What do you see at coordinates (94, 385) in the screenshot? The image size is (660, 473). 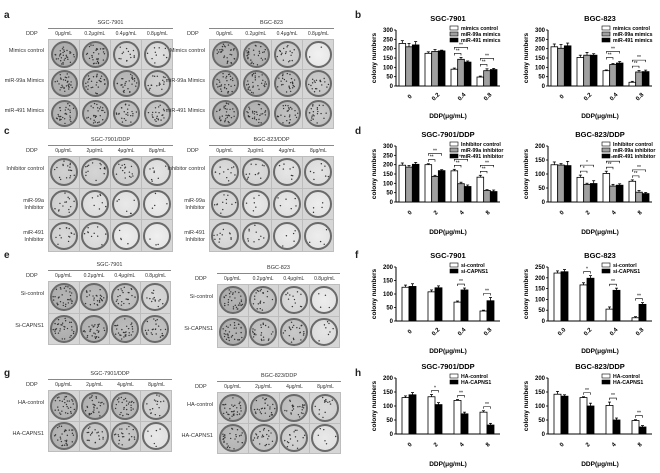 I see `dose-column-label: 2μg/mL` at bounding box center [94, 385].